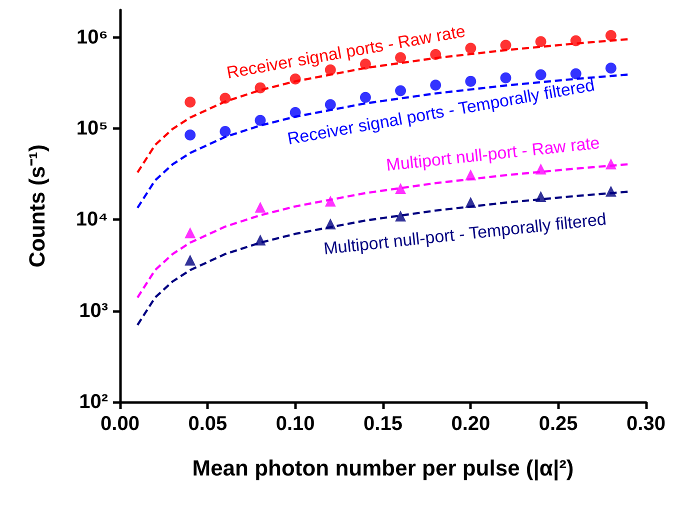  What do you see at coordinates (493, 154) in the screenshot?
I see `annotation: Multiport null-port - Raw rate` at bounding box center [493, 154].